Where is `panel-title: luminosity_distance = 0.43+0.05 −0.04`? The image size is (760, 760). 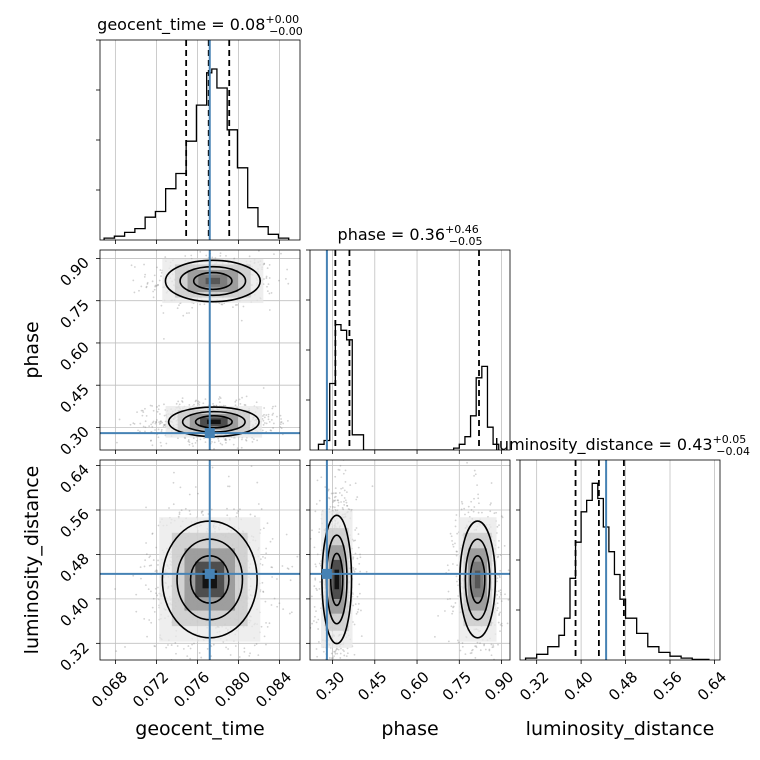 panel-title: luminosity_distance = 0.43+0.05 −0.04 is located at coordinates (622, 445).